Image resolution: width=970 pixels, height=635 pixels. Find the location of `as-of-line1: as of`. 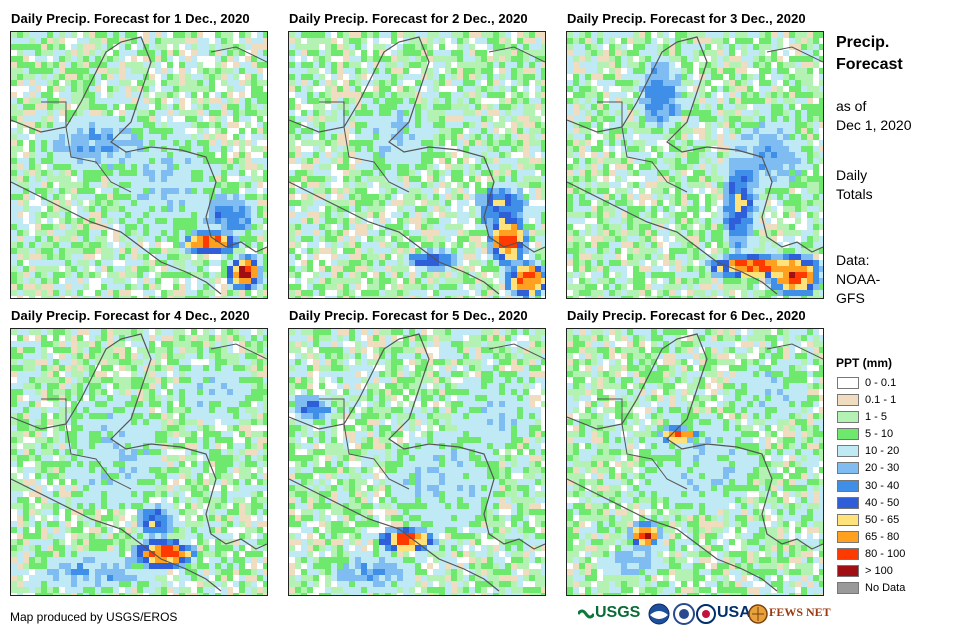

as-of-line1: as of is located at coordinates (851, 106).